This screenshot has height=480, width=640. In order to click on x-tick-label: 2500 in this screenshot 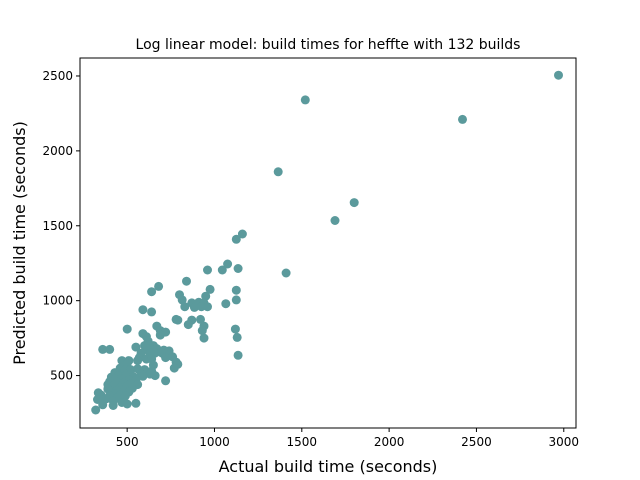, I will do `click(476, 442)`.